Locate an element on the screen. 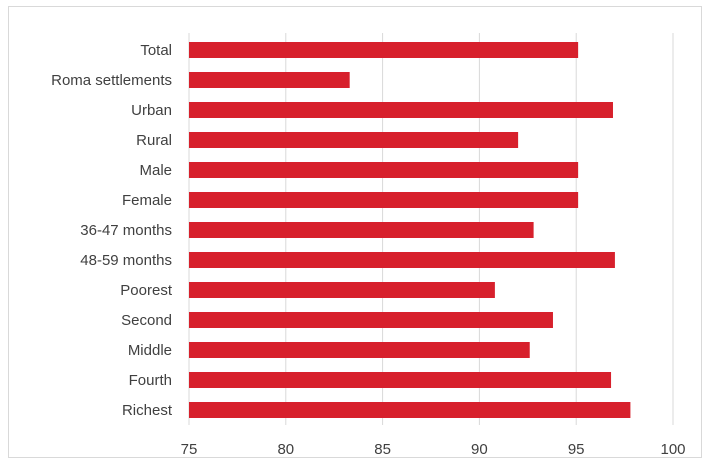 The image size is (711, 472). category-label: Urban is located at coordinates (151, 110).